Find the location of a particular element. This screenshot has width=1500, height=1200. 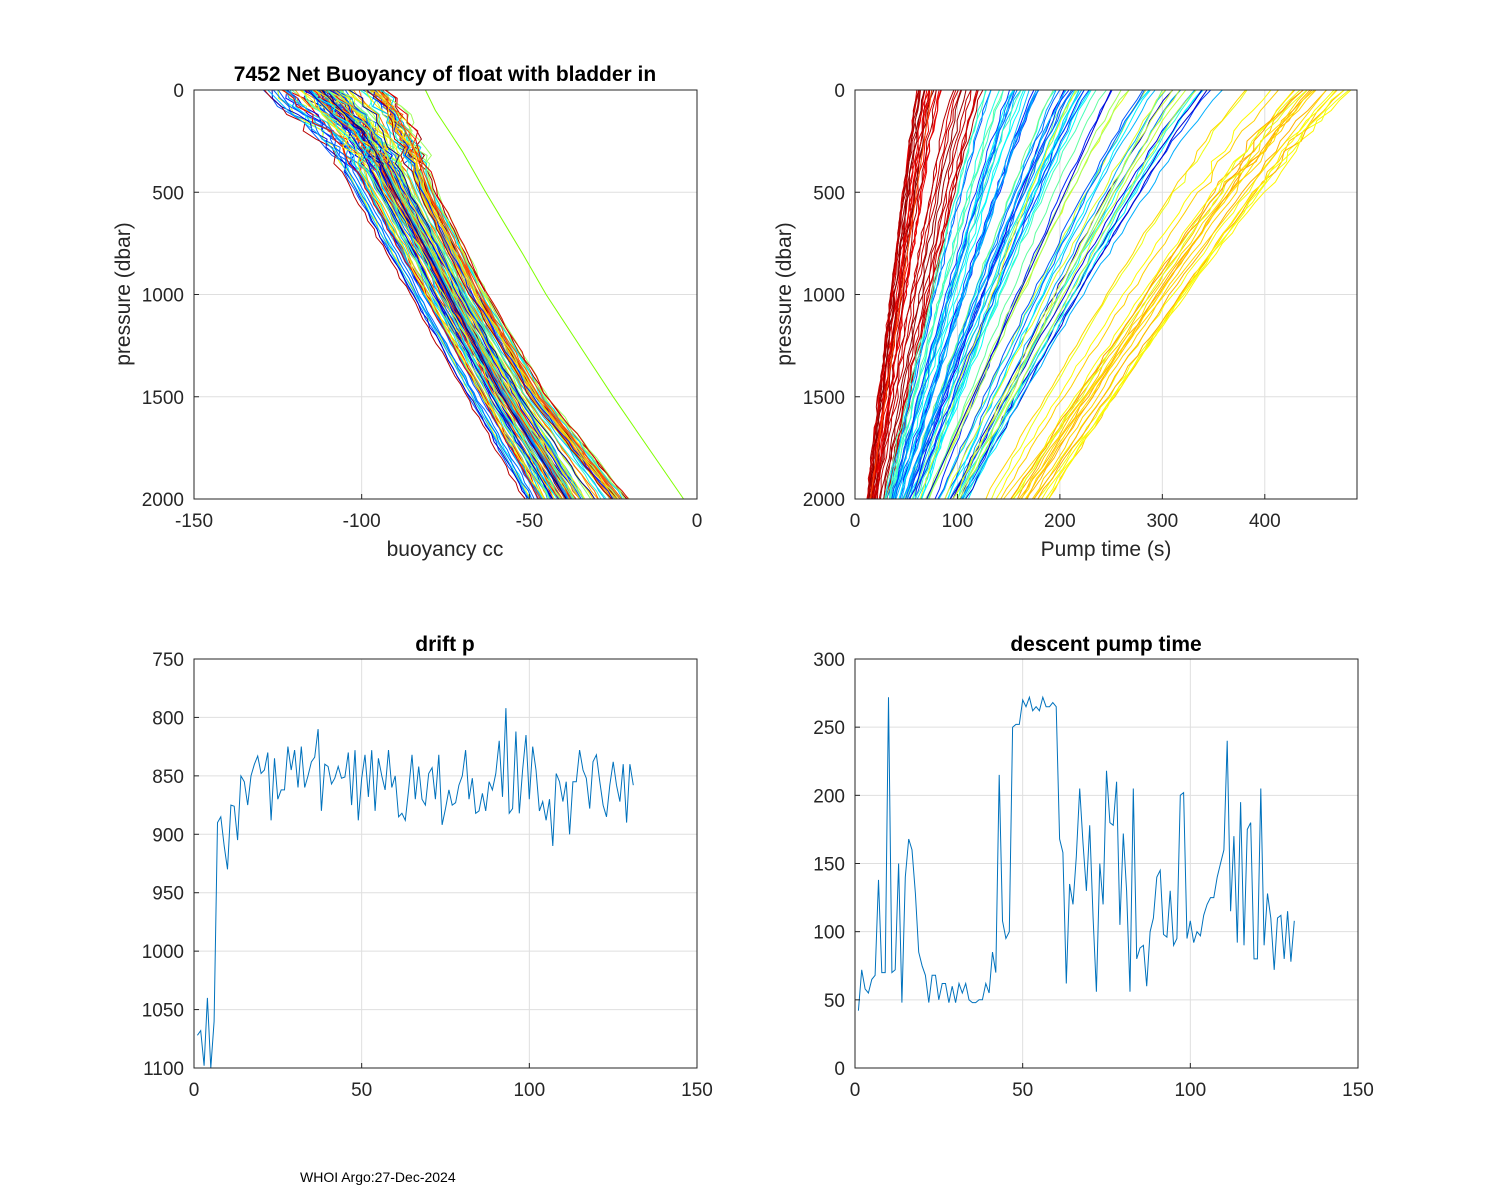

driftp-series is located at coordinates (415, 888).